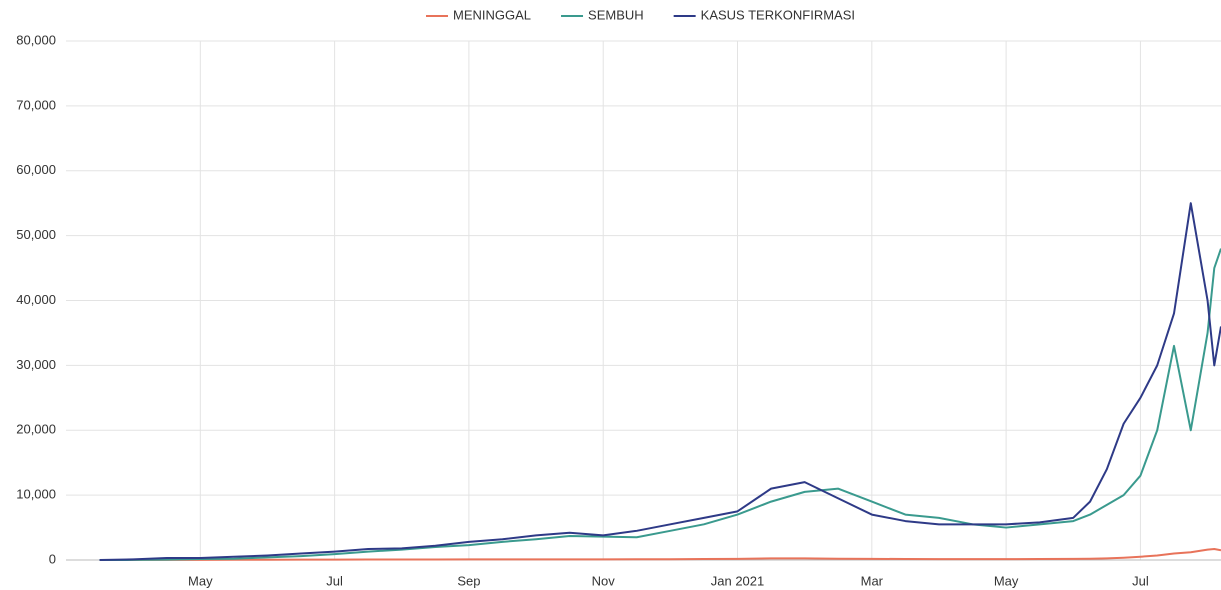 This screenshot has width=1221, height=590. I want to click on x-tick-label: Nov, so click(604, 580).